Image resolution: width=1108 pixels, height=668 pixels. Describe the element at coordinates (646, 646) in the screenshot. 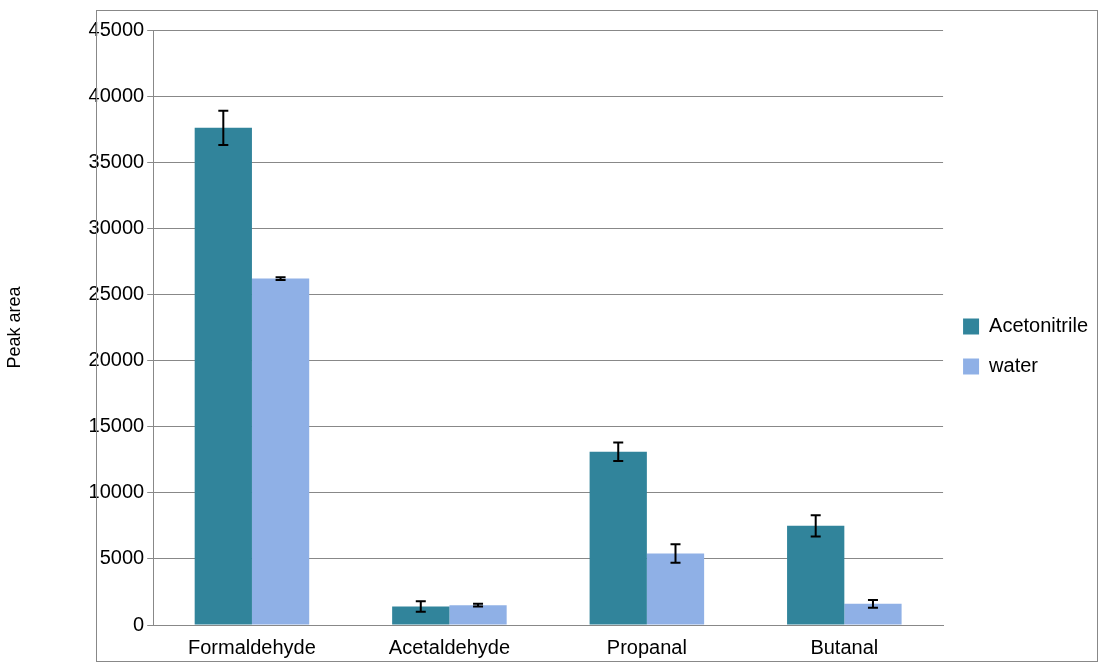

I see `x-tick-label: Propanal` at that location.